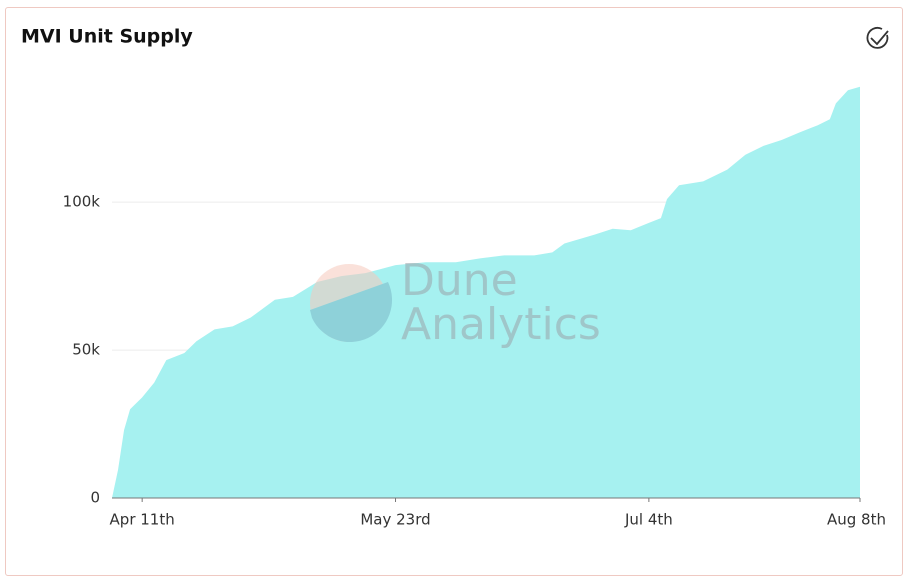  Describe the element at coordinates (82, 202) in the screenshot. I see `y-tick-label: 100k` at that location.